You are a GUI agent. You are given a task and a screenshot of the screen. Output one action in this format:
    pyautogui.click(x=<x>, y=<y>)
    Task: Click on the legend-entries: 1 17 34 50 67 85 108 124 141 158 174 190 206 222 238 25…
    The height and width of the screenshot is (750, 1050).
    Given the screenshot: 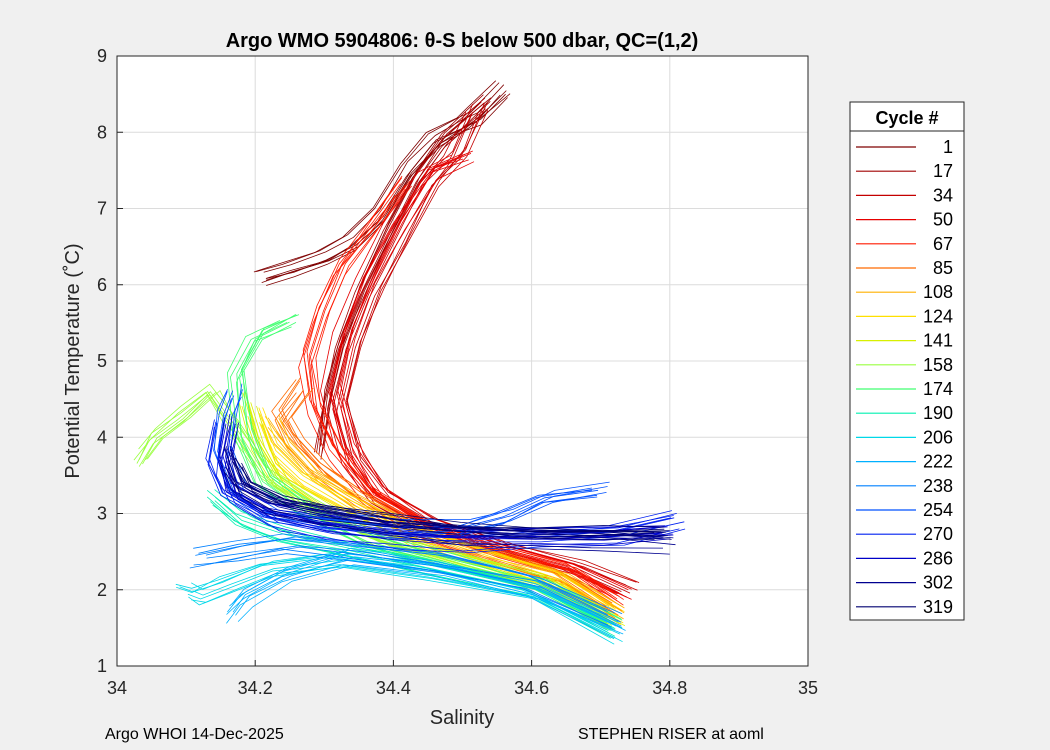 What is the action you would take?
    pyautogui.click(x=904, y=377)
    